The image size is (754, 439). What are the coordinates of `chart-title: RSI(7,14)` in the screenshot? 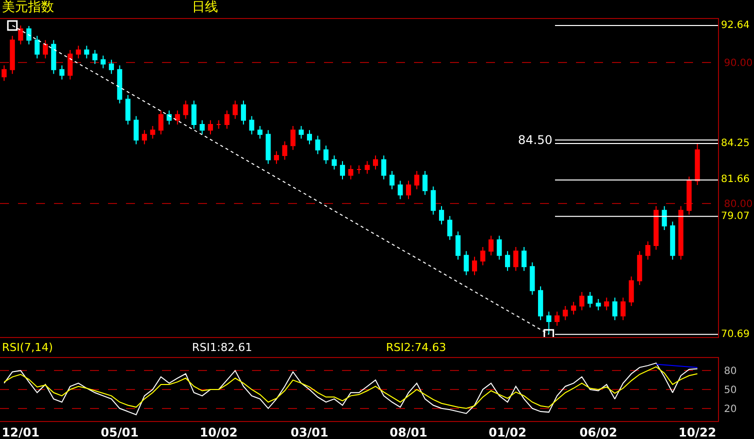 It's located at (27, 347).